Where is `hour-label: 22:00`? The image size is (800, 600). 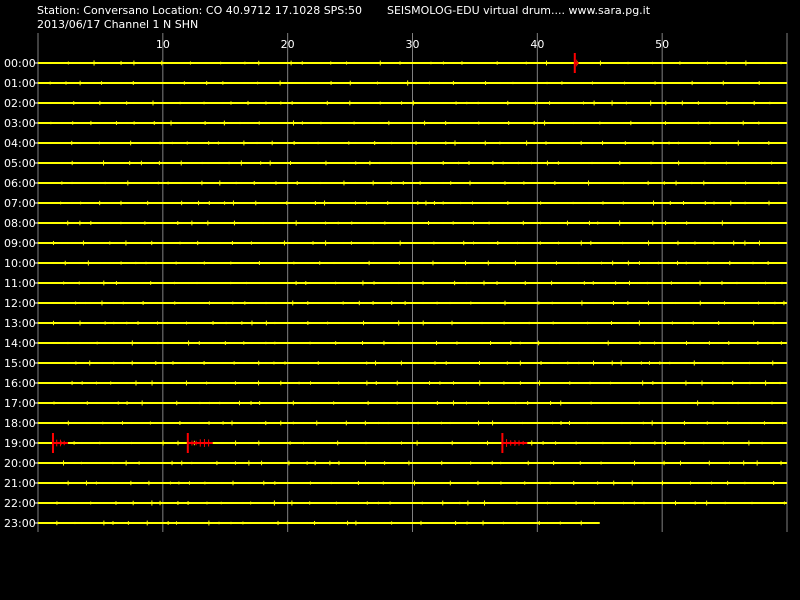 hour-label: 22:00 is located at coordinates (20, 503).